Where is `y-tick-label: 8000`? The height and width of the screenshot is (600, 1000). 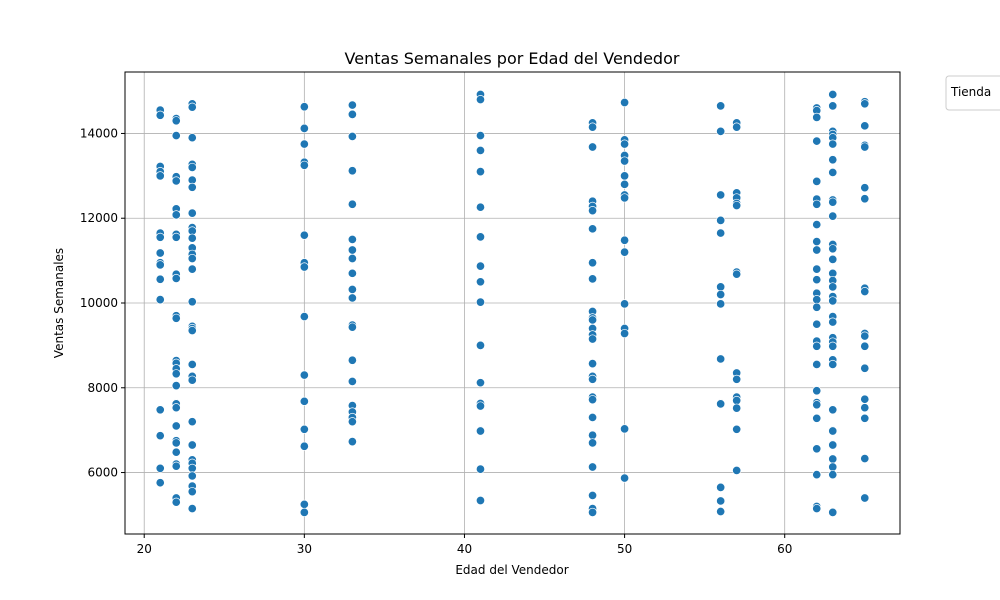
y-tick-label: 8000 is located at coordinates (102, 388).